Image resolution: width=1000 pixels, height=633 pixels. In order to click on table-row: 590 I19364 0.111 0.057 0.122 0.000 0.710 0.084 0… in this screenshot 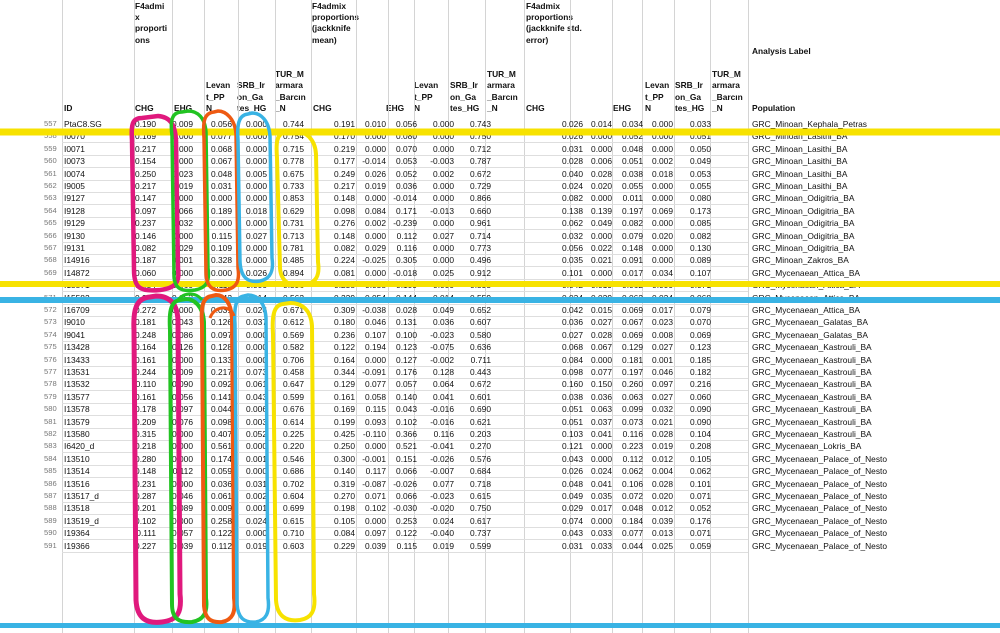, I will do `click(500, 534)`.